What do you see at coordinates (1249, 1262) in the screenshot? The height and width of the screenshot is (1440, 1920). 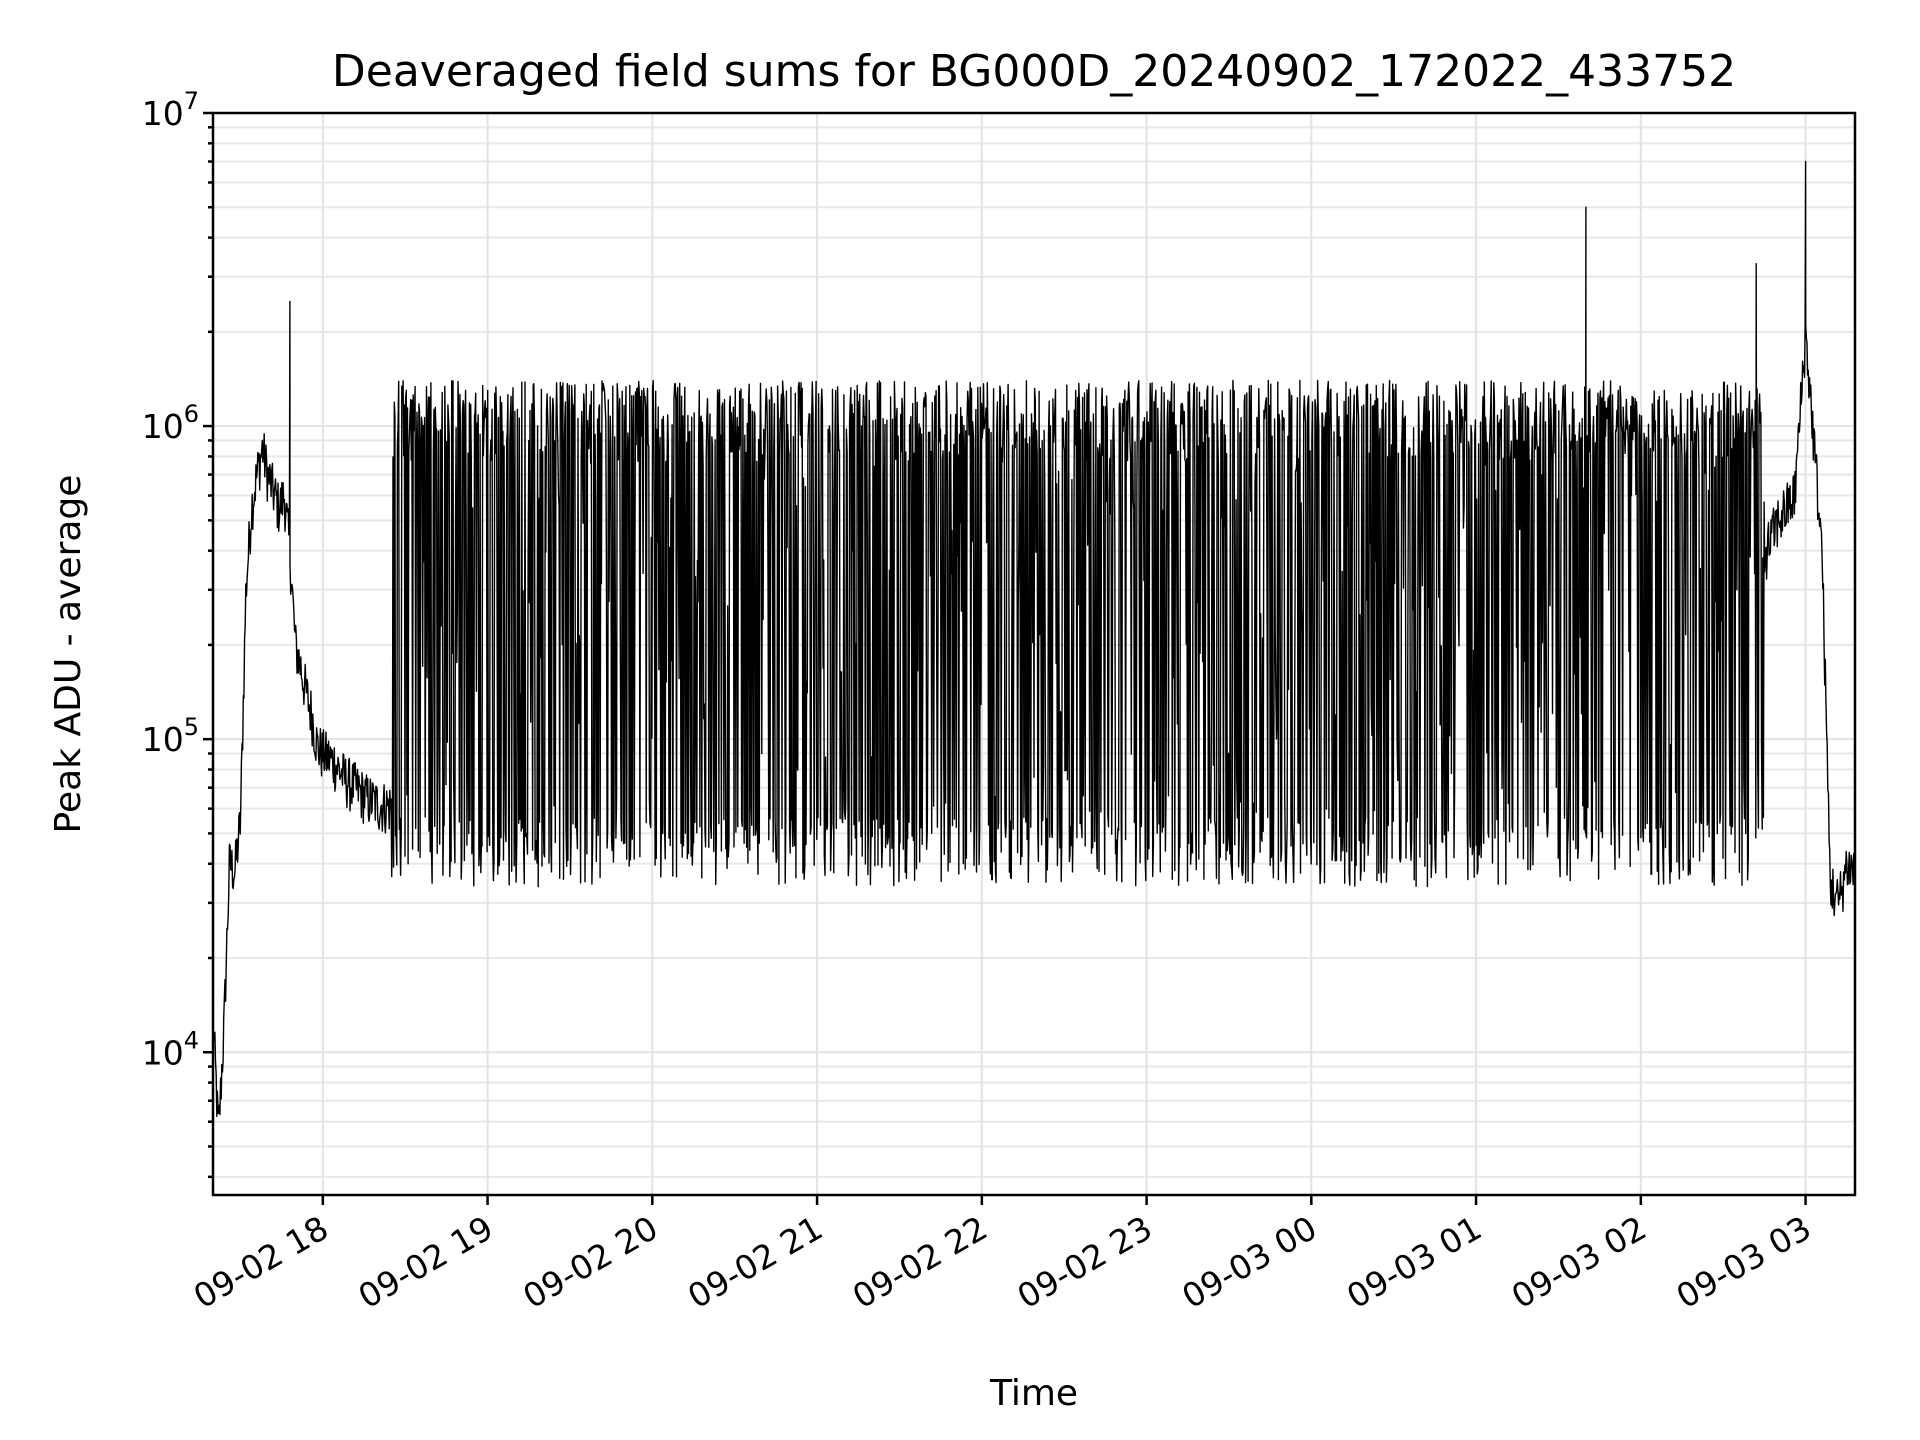 I see `x-tick-label: 09-03 00` at bounding box center [1249, 1262].